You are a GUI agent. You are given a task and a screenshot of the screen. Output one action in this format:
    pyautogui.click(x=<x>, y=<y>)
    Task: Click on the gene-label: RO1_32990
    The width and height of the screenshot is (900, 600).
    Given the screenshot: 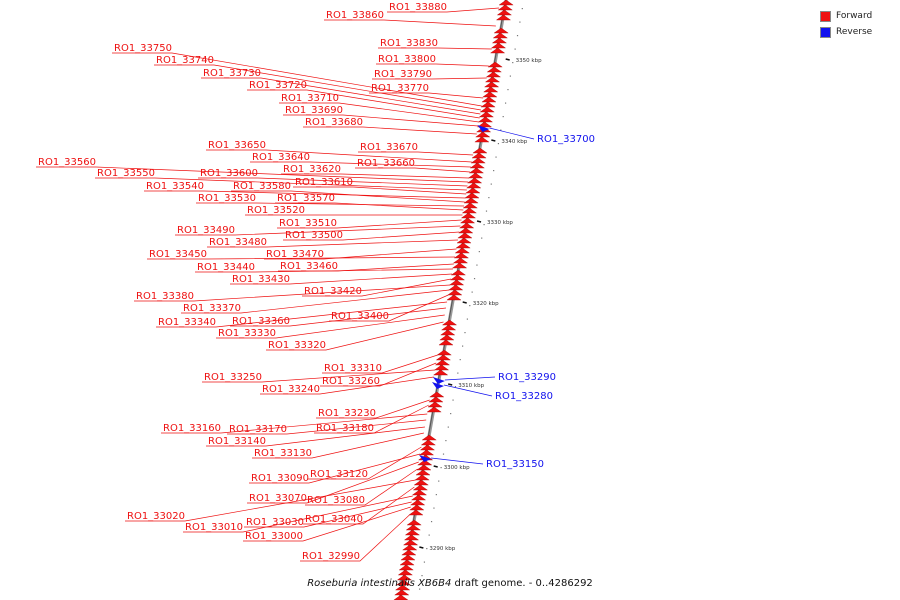 What is the action you would take?
    pyautogui.click(x=331, y=556)
    